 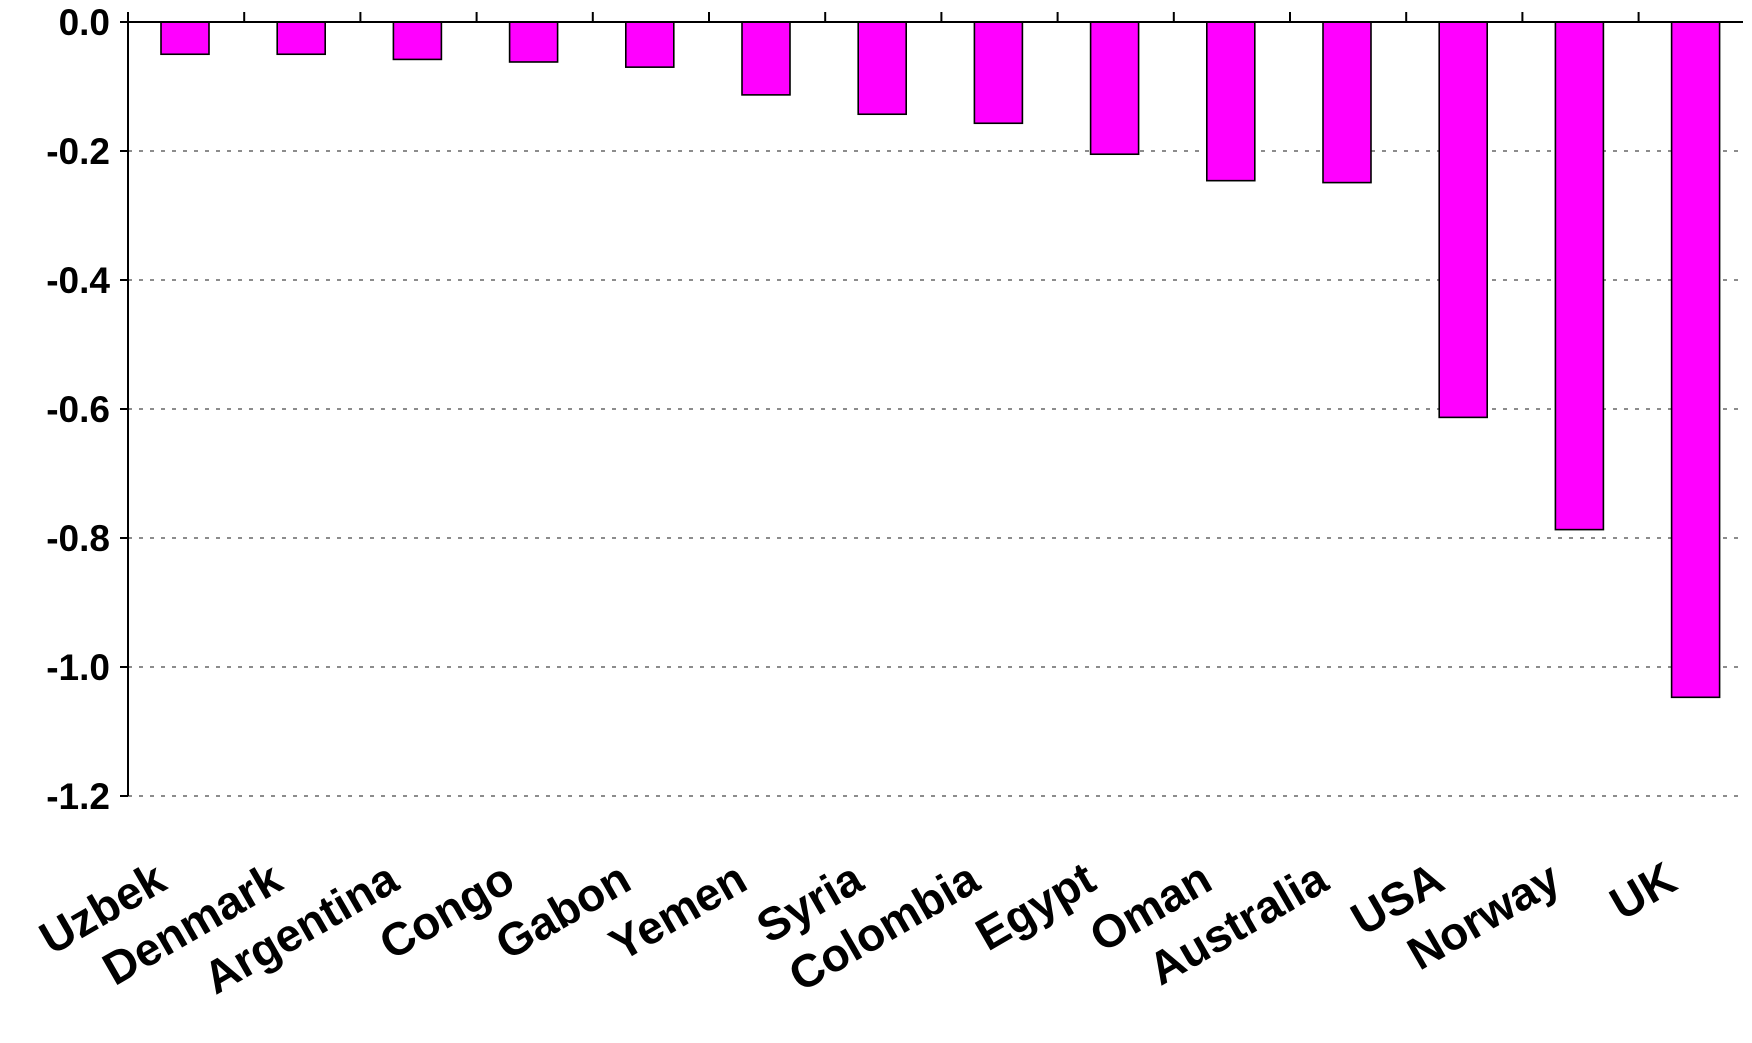 What do you see at coordinates (301, 38) in the screenshot?
I see `bar-denmark` at bounding box center [301, 38].